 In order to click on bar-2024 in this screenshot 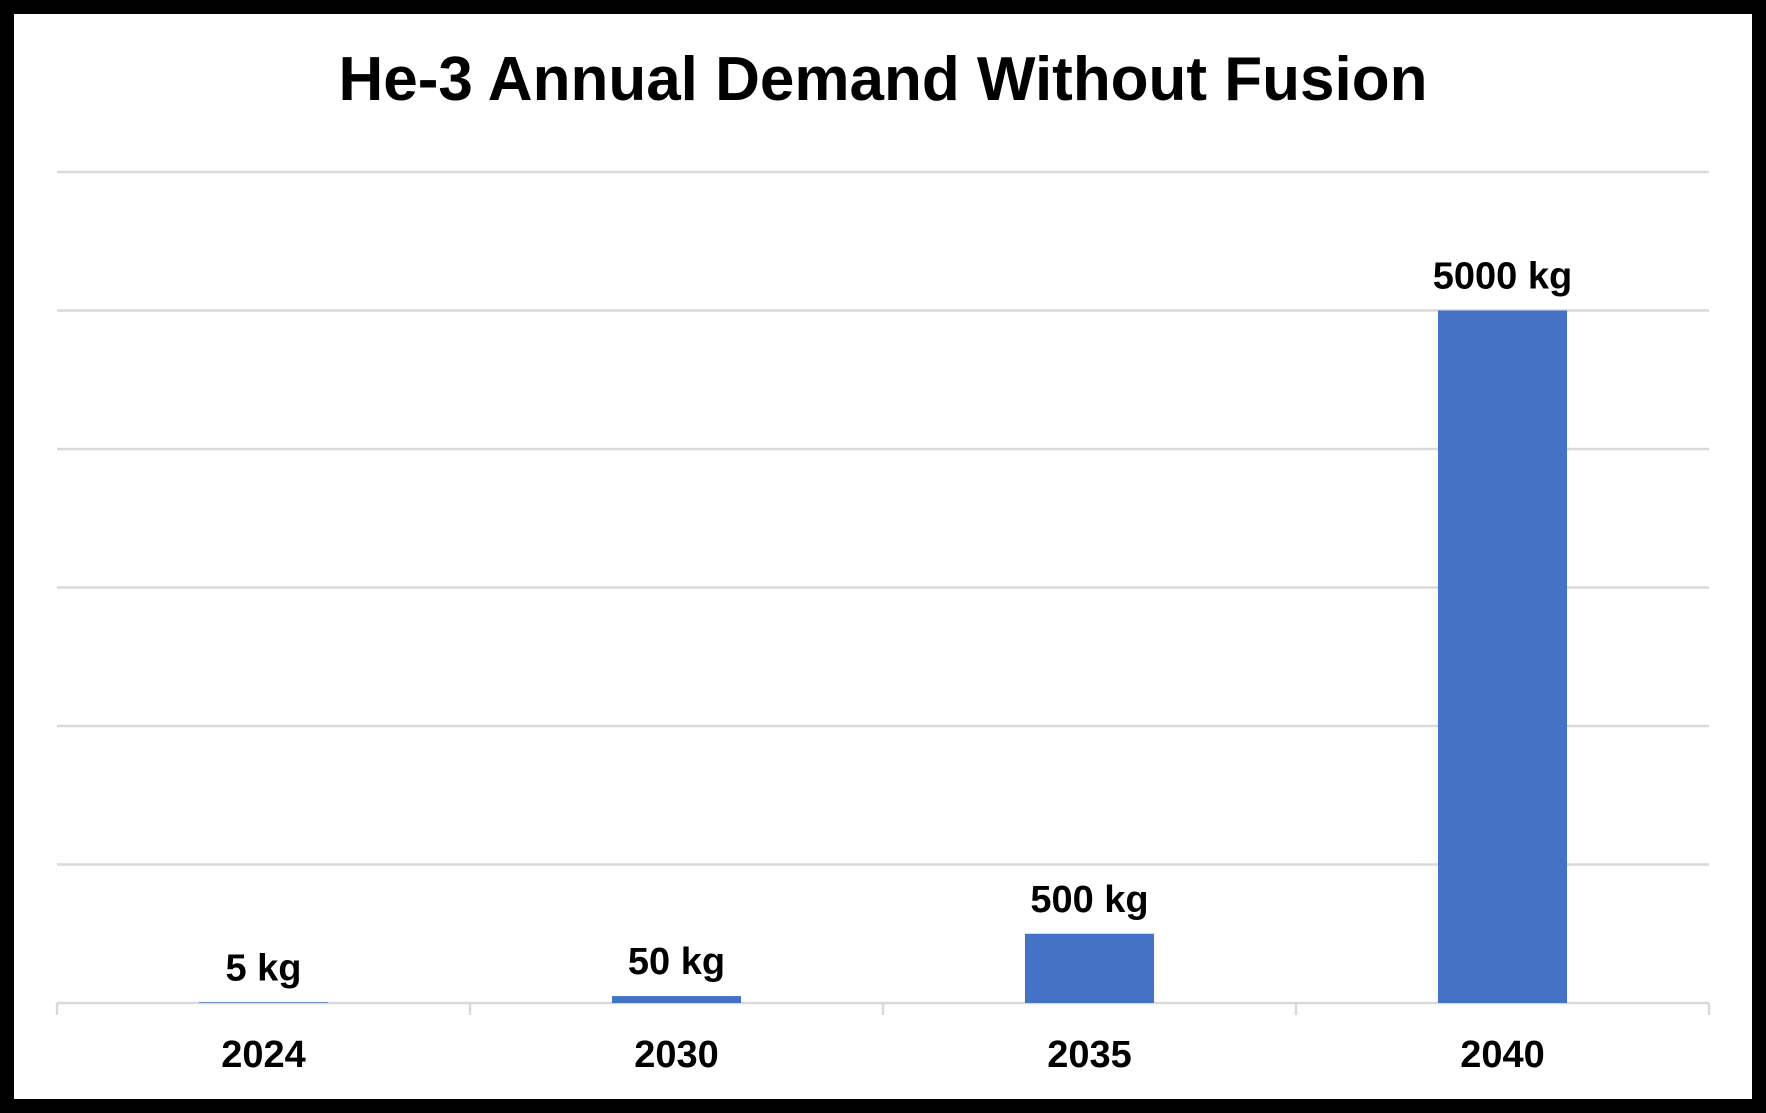, I will do `click(263, 1002)`.